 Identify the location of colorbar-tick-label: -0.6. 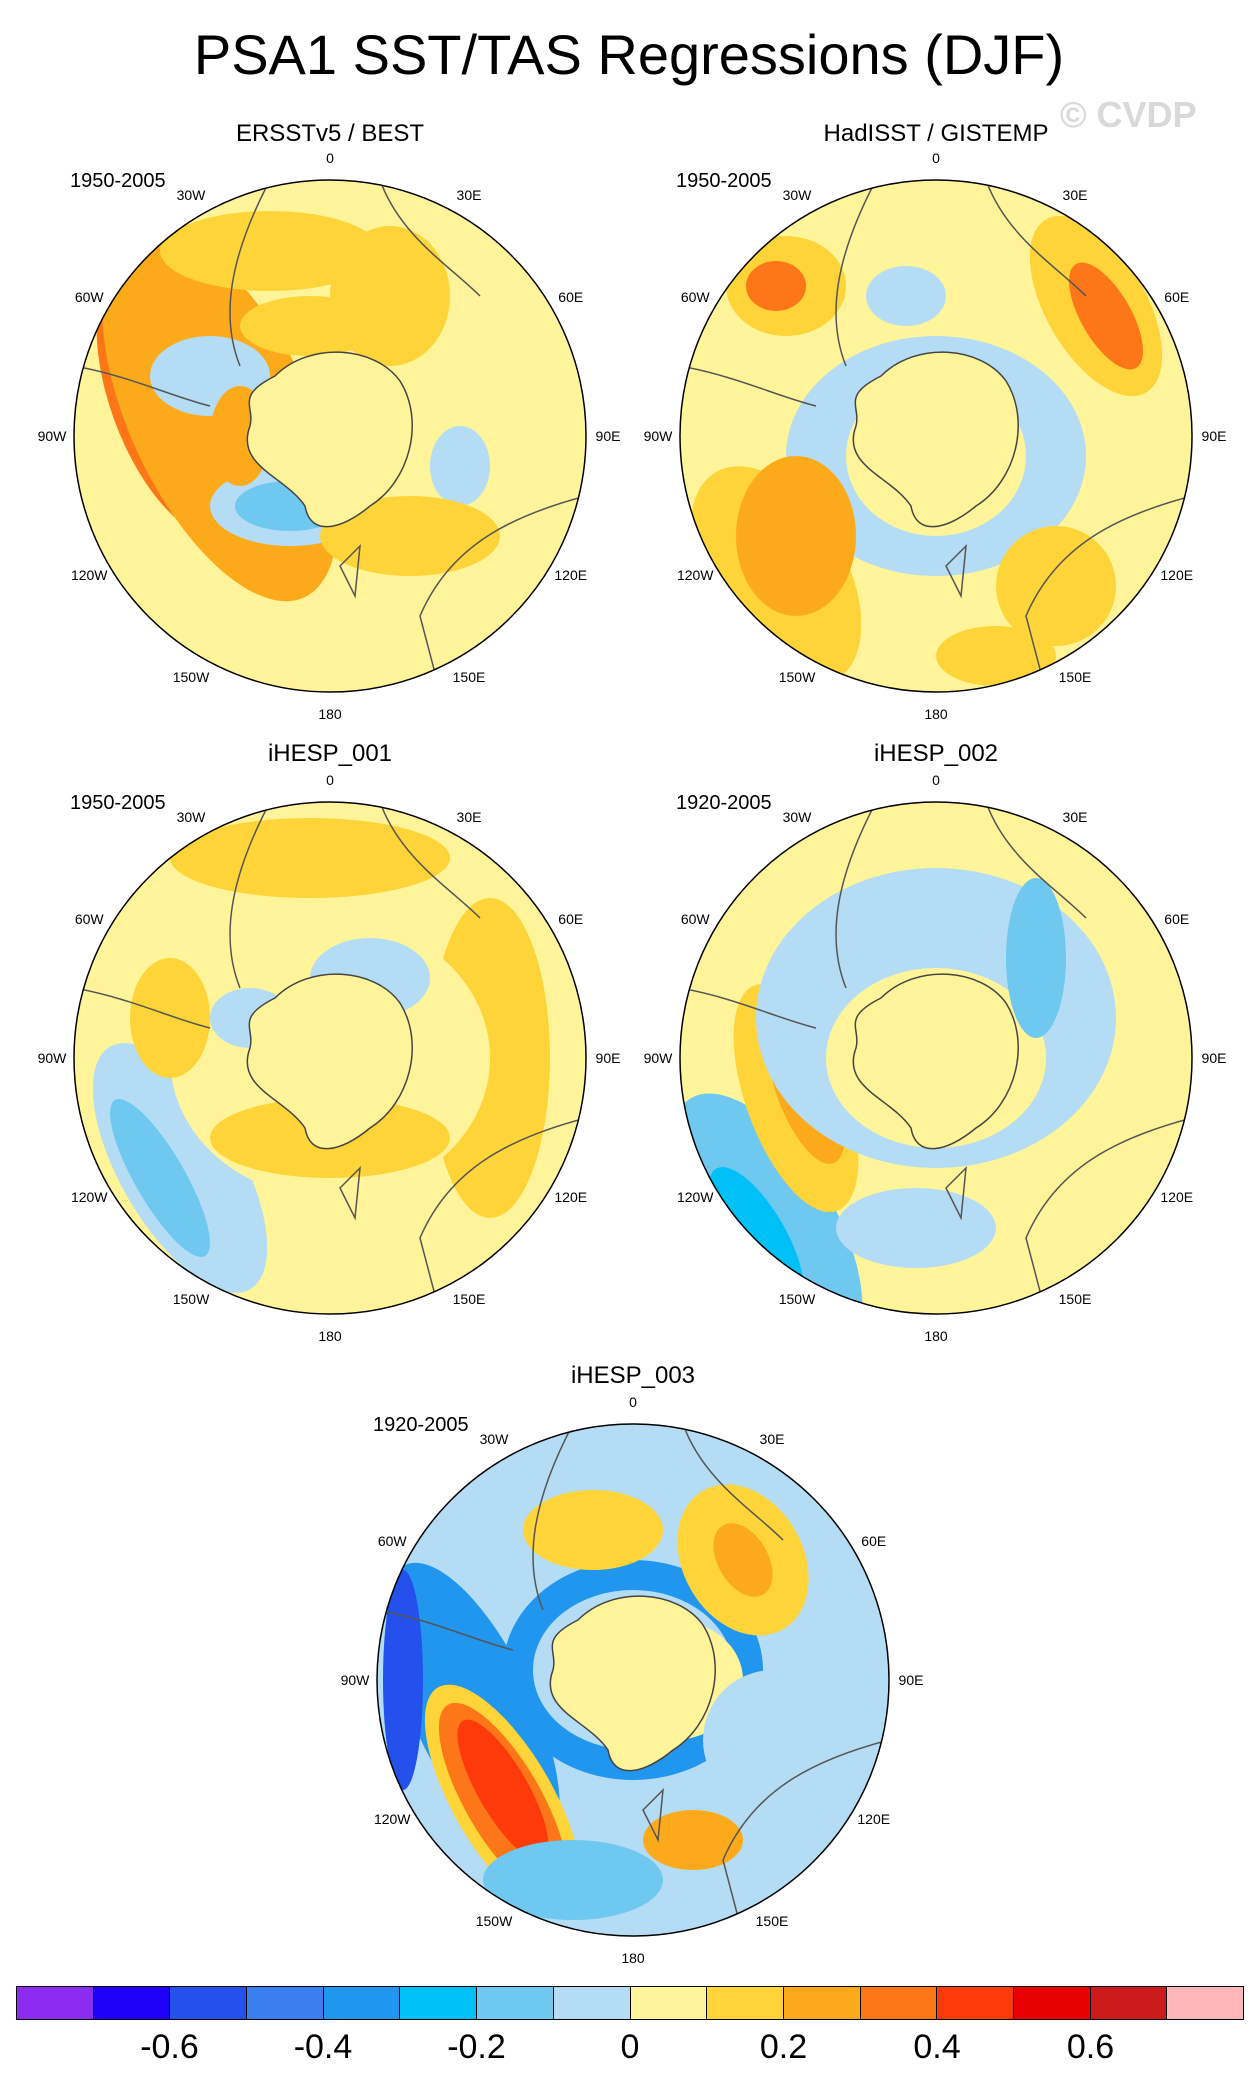
(169, 2047).